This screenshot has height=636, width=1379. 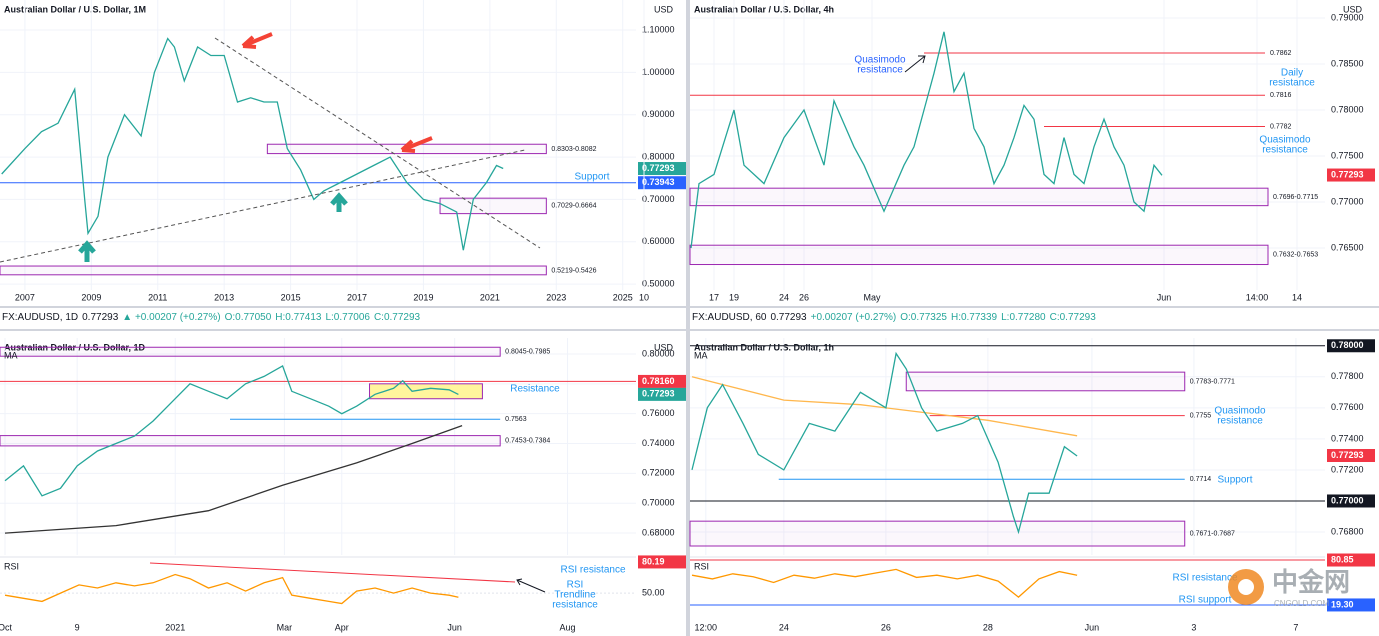 What do you see at coordinates (298, 317) in the screenshot?
I see `info-item: H:0.77413` at bounding box center [298, 317].